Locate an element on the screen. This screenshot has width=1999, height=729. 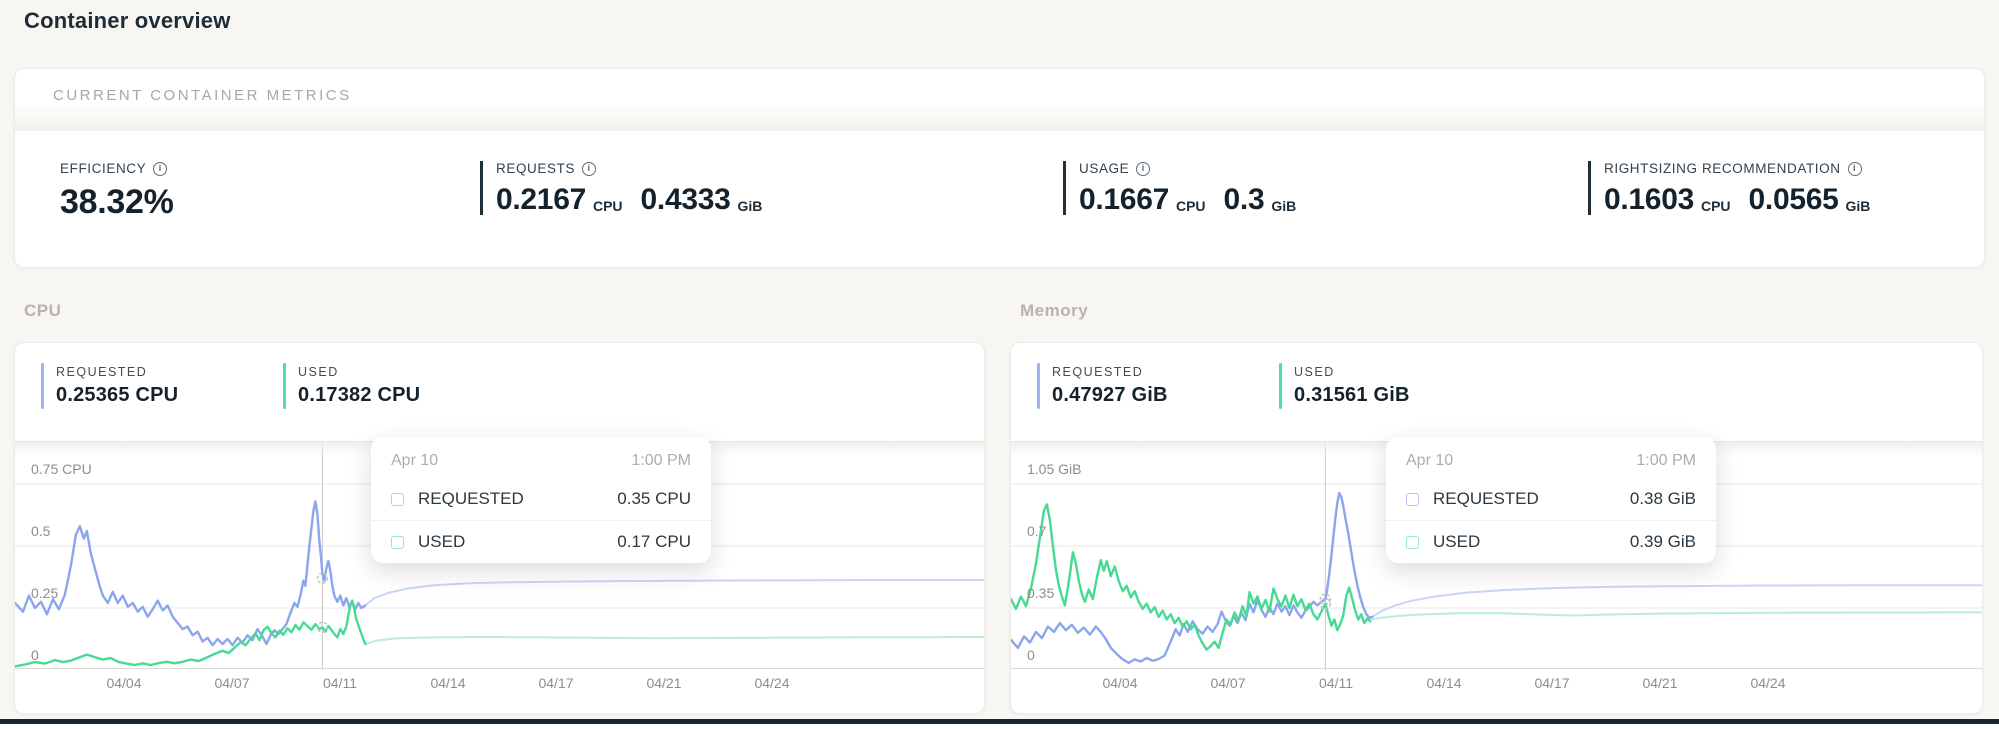
metric-rightsizing-label: RIGHTSIZING RECOMMENDATION is located at coordinates (1722, 168).